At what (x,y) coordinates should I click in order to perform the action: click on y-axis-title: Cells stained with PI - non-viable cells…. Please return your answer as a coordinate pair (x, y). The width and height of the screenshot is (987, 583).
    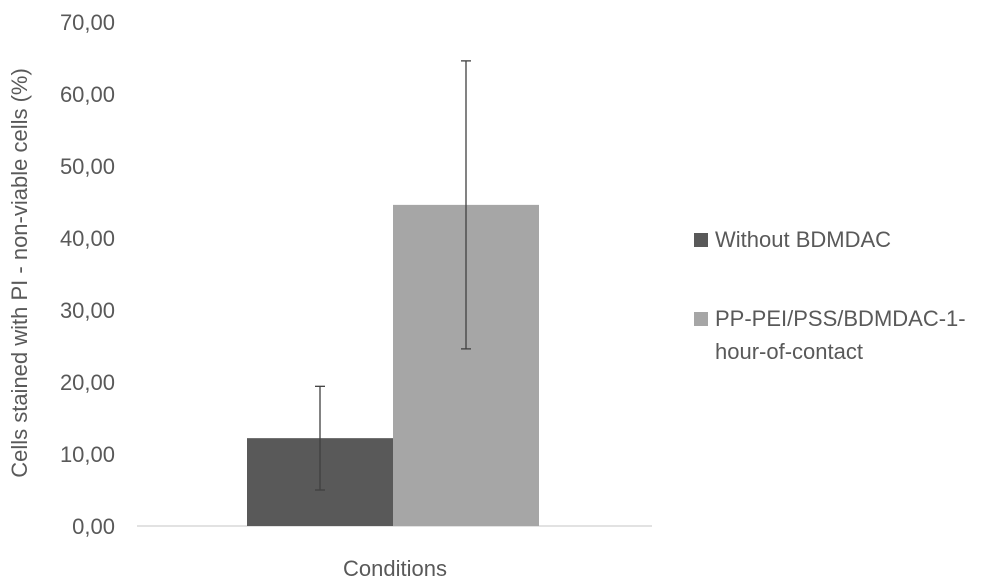
    Looking at the image, I should click on (19, 273).